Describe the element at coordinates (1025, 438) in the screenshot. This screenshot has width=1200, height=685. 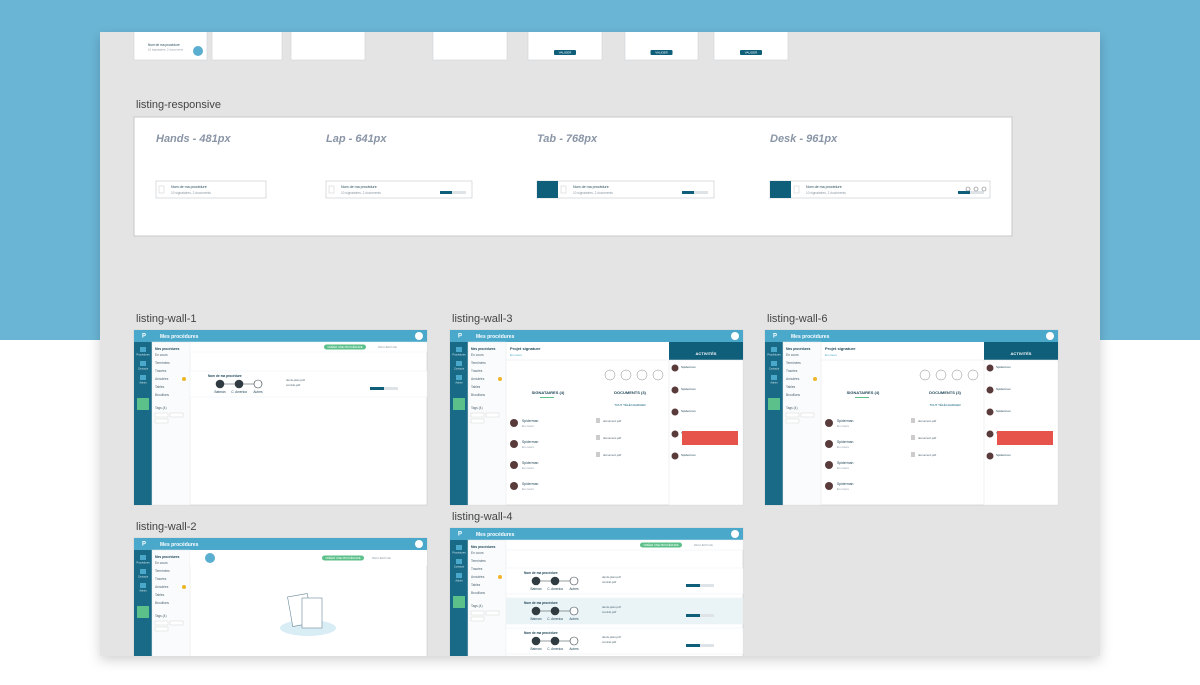
I see `activity-alert` at that location.